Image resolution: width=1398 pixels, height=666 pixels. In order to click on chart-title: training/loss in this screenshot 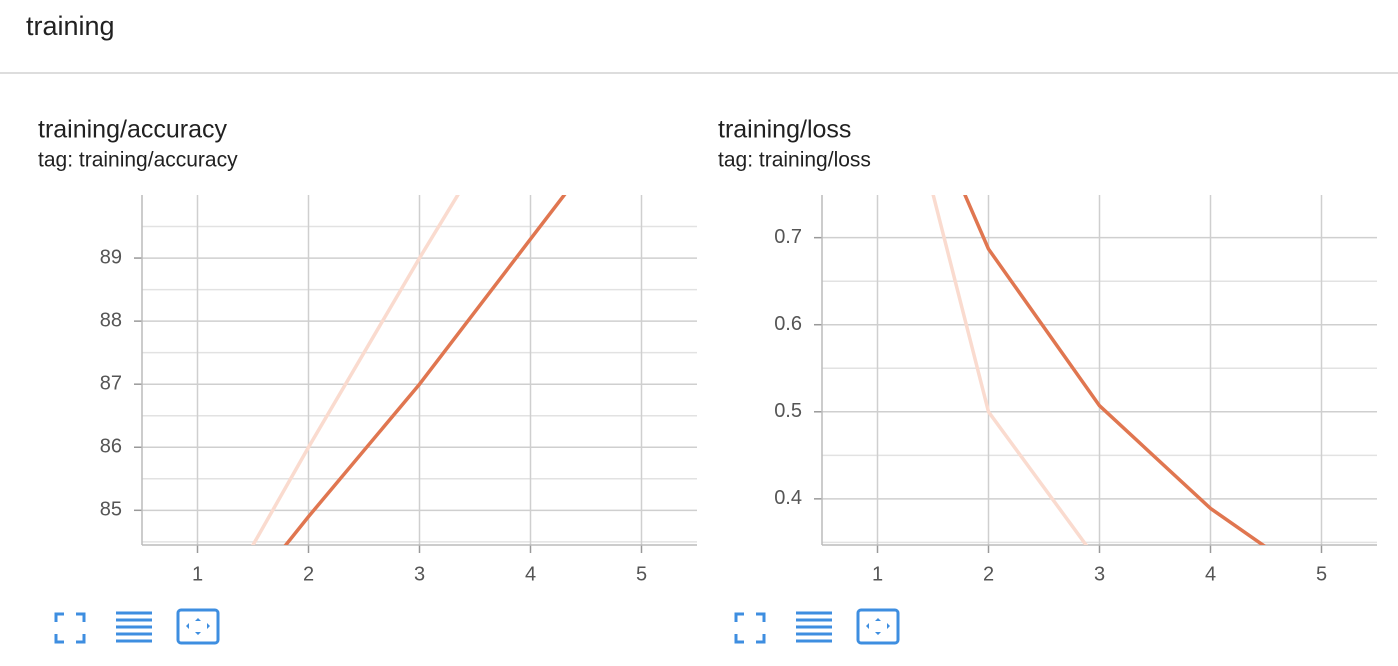, I will do `click(784, 130)`.